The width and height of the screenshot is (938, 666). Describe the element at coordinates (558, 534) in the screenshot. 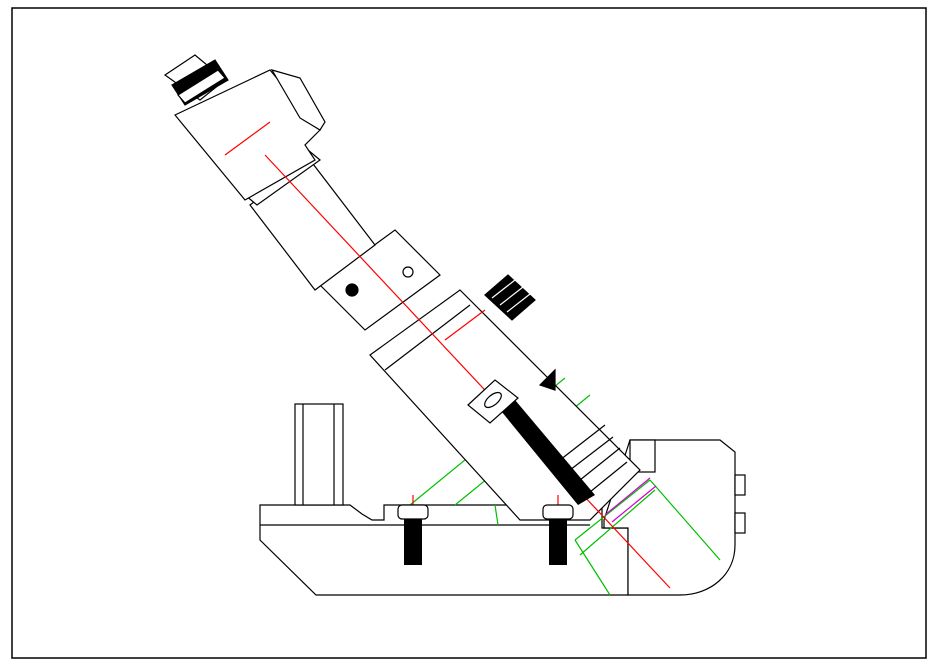

I see `socket-head-bolt-right` at that location.